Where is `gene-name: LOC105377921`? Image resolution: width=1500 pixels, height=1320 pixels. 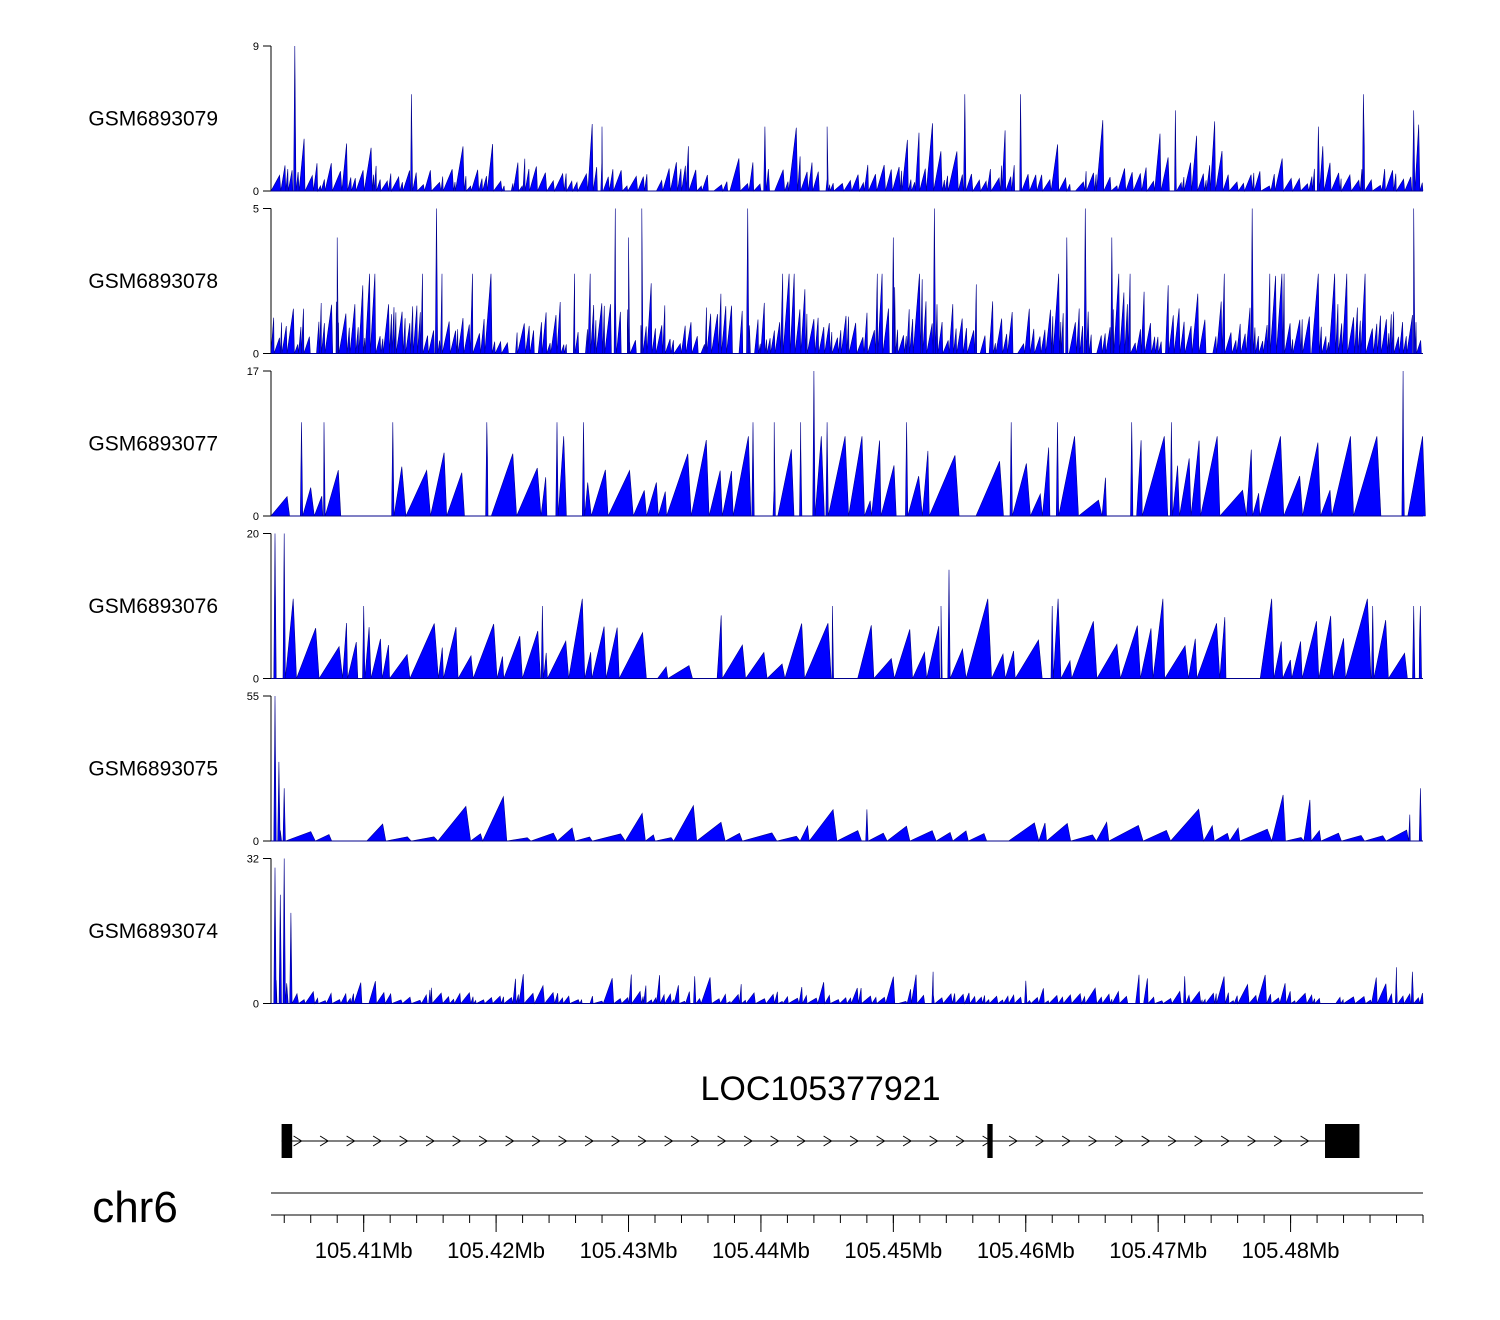
gene-name: LOC105377921 is located at coordinates (820, 1089).